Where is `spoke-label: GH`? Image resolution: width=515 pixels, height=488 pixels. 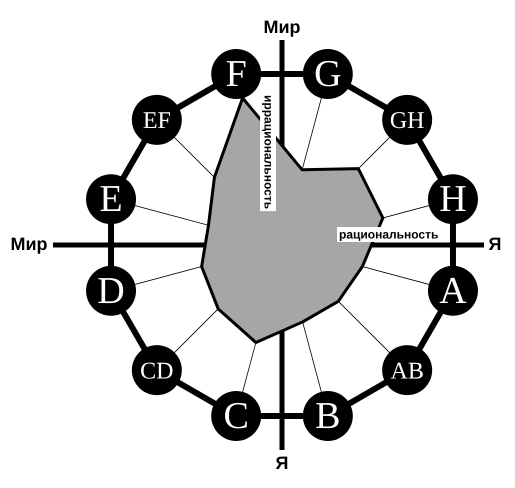 spoke-label: GH is located at coordinates (407, 121).